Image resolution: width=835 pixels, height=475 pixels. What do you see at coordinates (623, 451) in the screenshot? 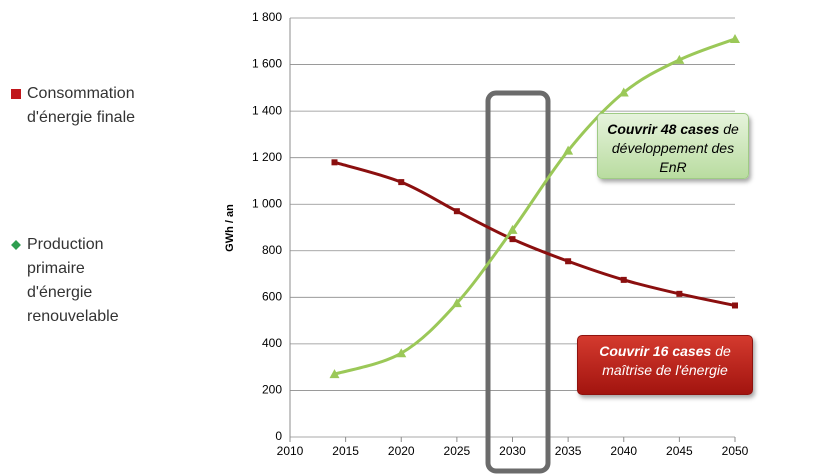
I see `x-tick-label: 2040` at bounding box center [623, 451].